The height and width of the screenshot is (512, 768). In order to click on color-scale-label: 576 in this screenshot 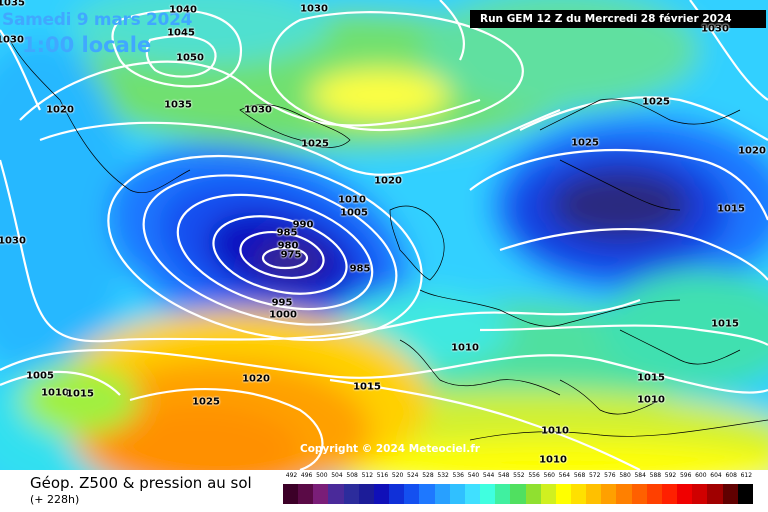, I will do `click(610, 475)`.